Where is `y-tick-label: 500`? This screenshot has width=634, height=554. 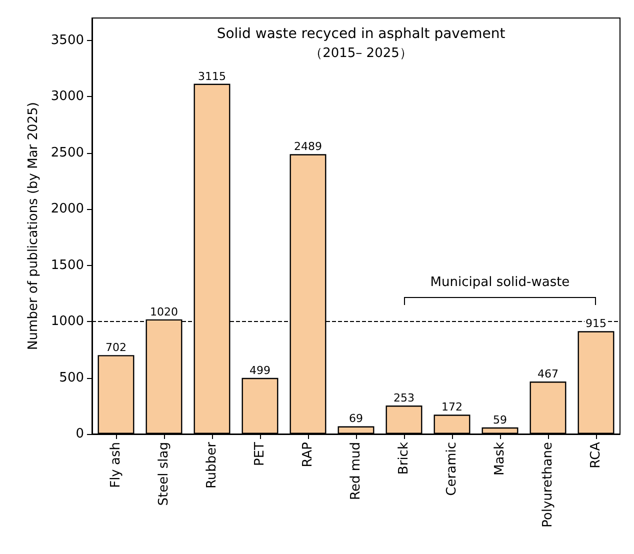 y-tick-label: 500 is located at coordinates (71, 378).